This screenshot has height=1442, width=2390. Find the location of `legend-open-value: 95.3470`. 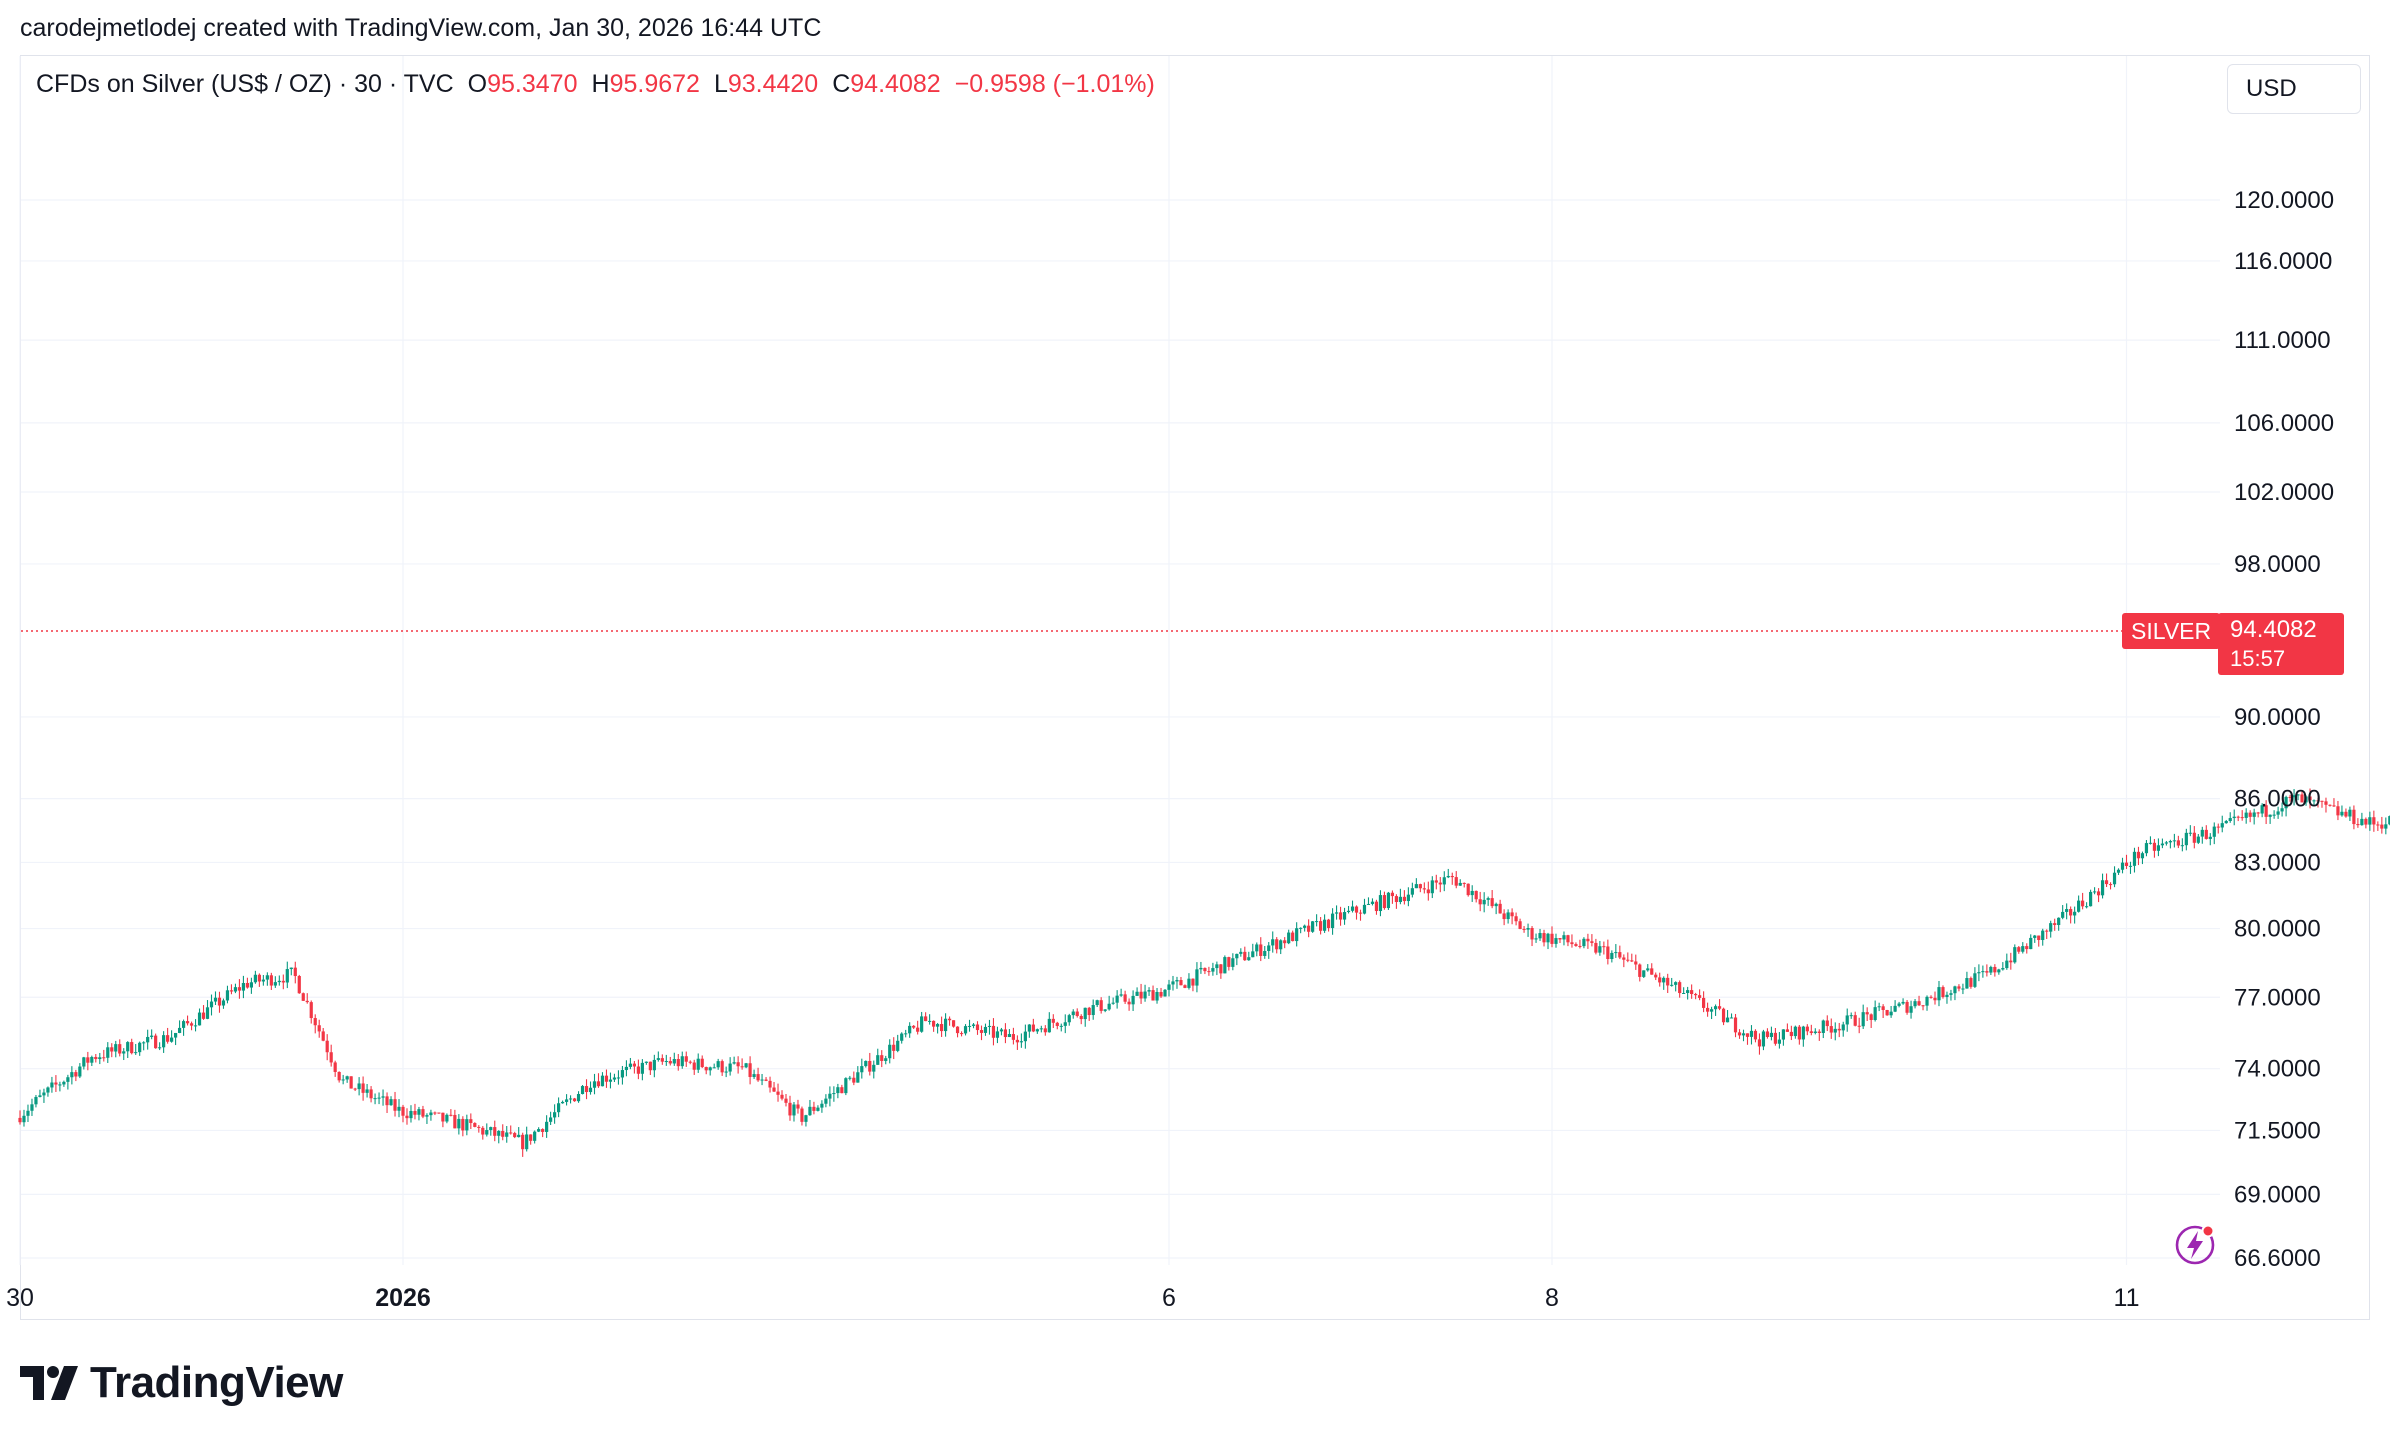

legend-open-value: 95.3470 is located at coordinates (532, 84).